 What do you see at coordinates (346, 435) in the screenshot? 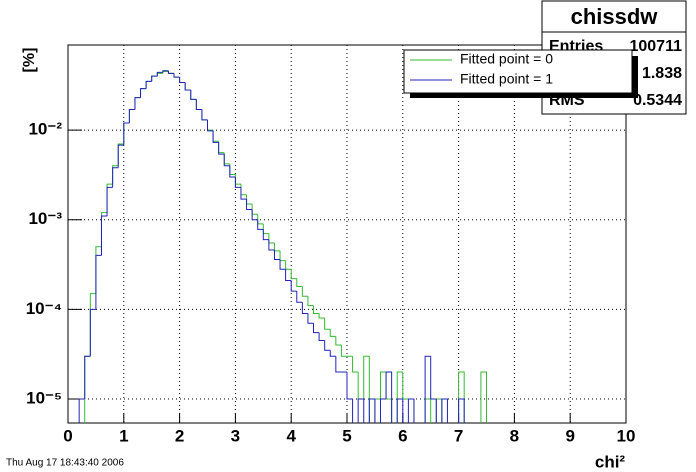
I see `x-tick-label: 5` at bounding box center [346, 435].